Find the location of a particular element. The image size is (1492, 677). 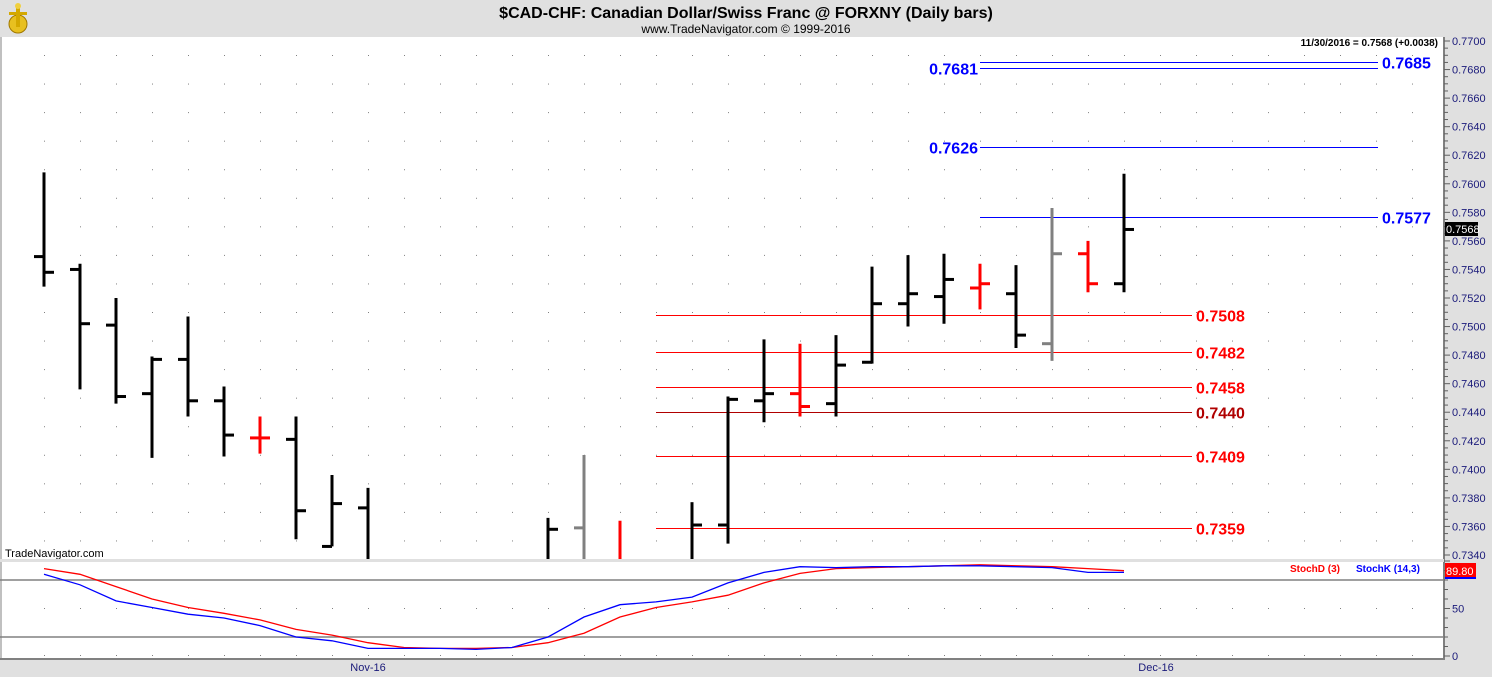

y-tick-label: 0.7700 is located at coordinates (1469, 42).